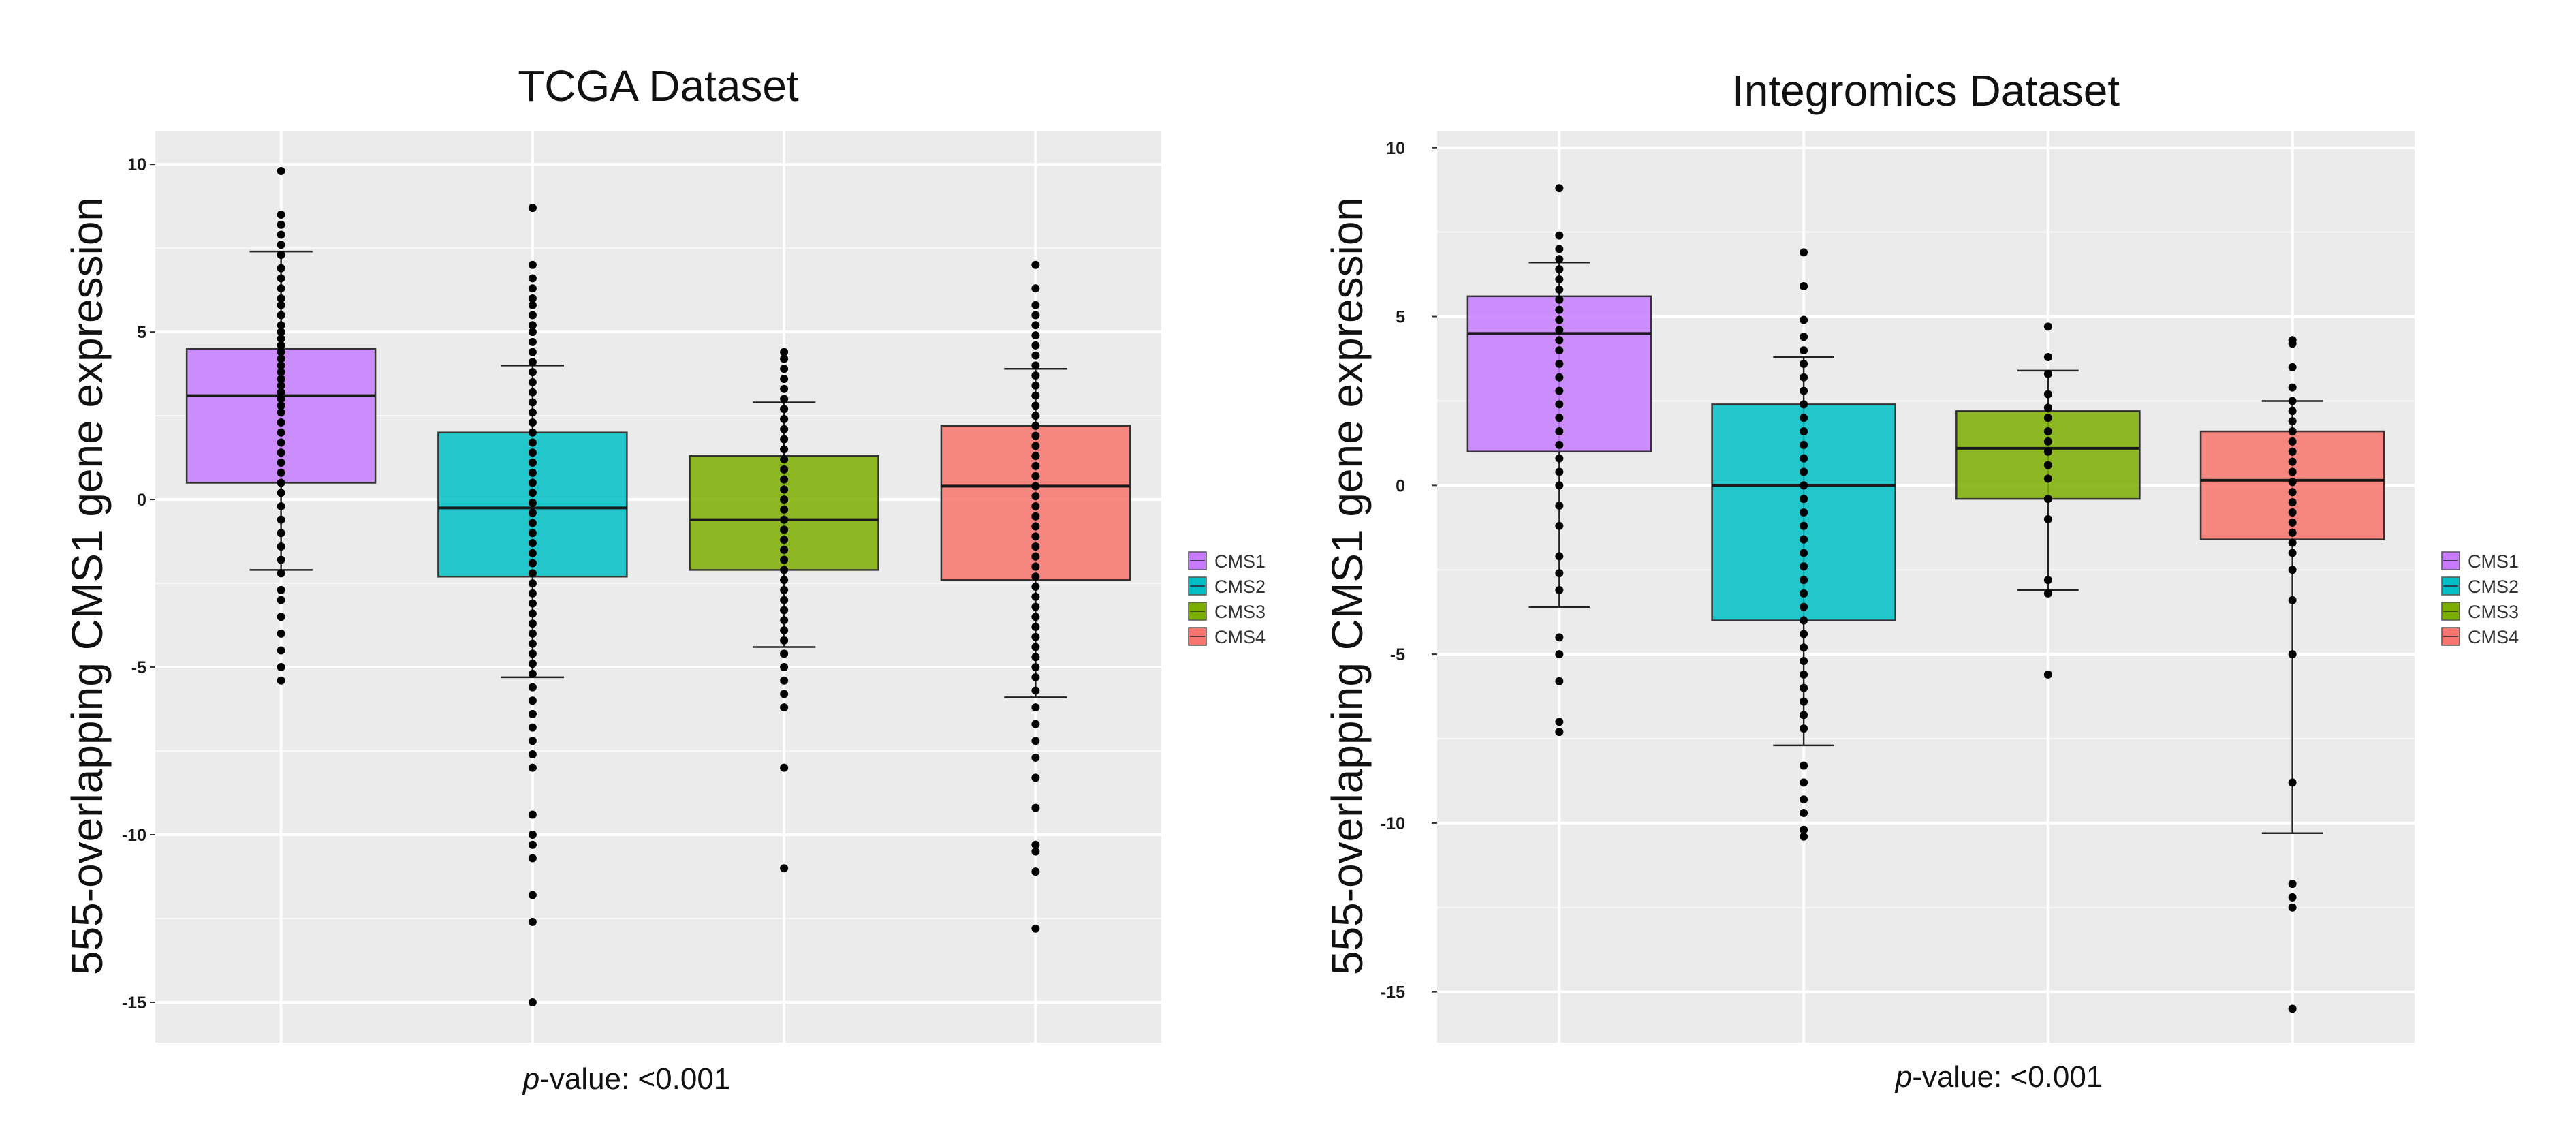 The height and width of the screenshot is (1140, 2576). I want to click on y-tick-label: -5, so click(138, 667).